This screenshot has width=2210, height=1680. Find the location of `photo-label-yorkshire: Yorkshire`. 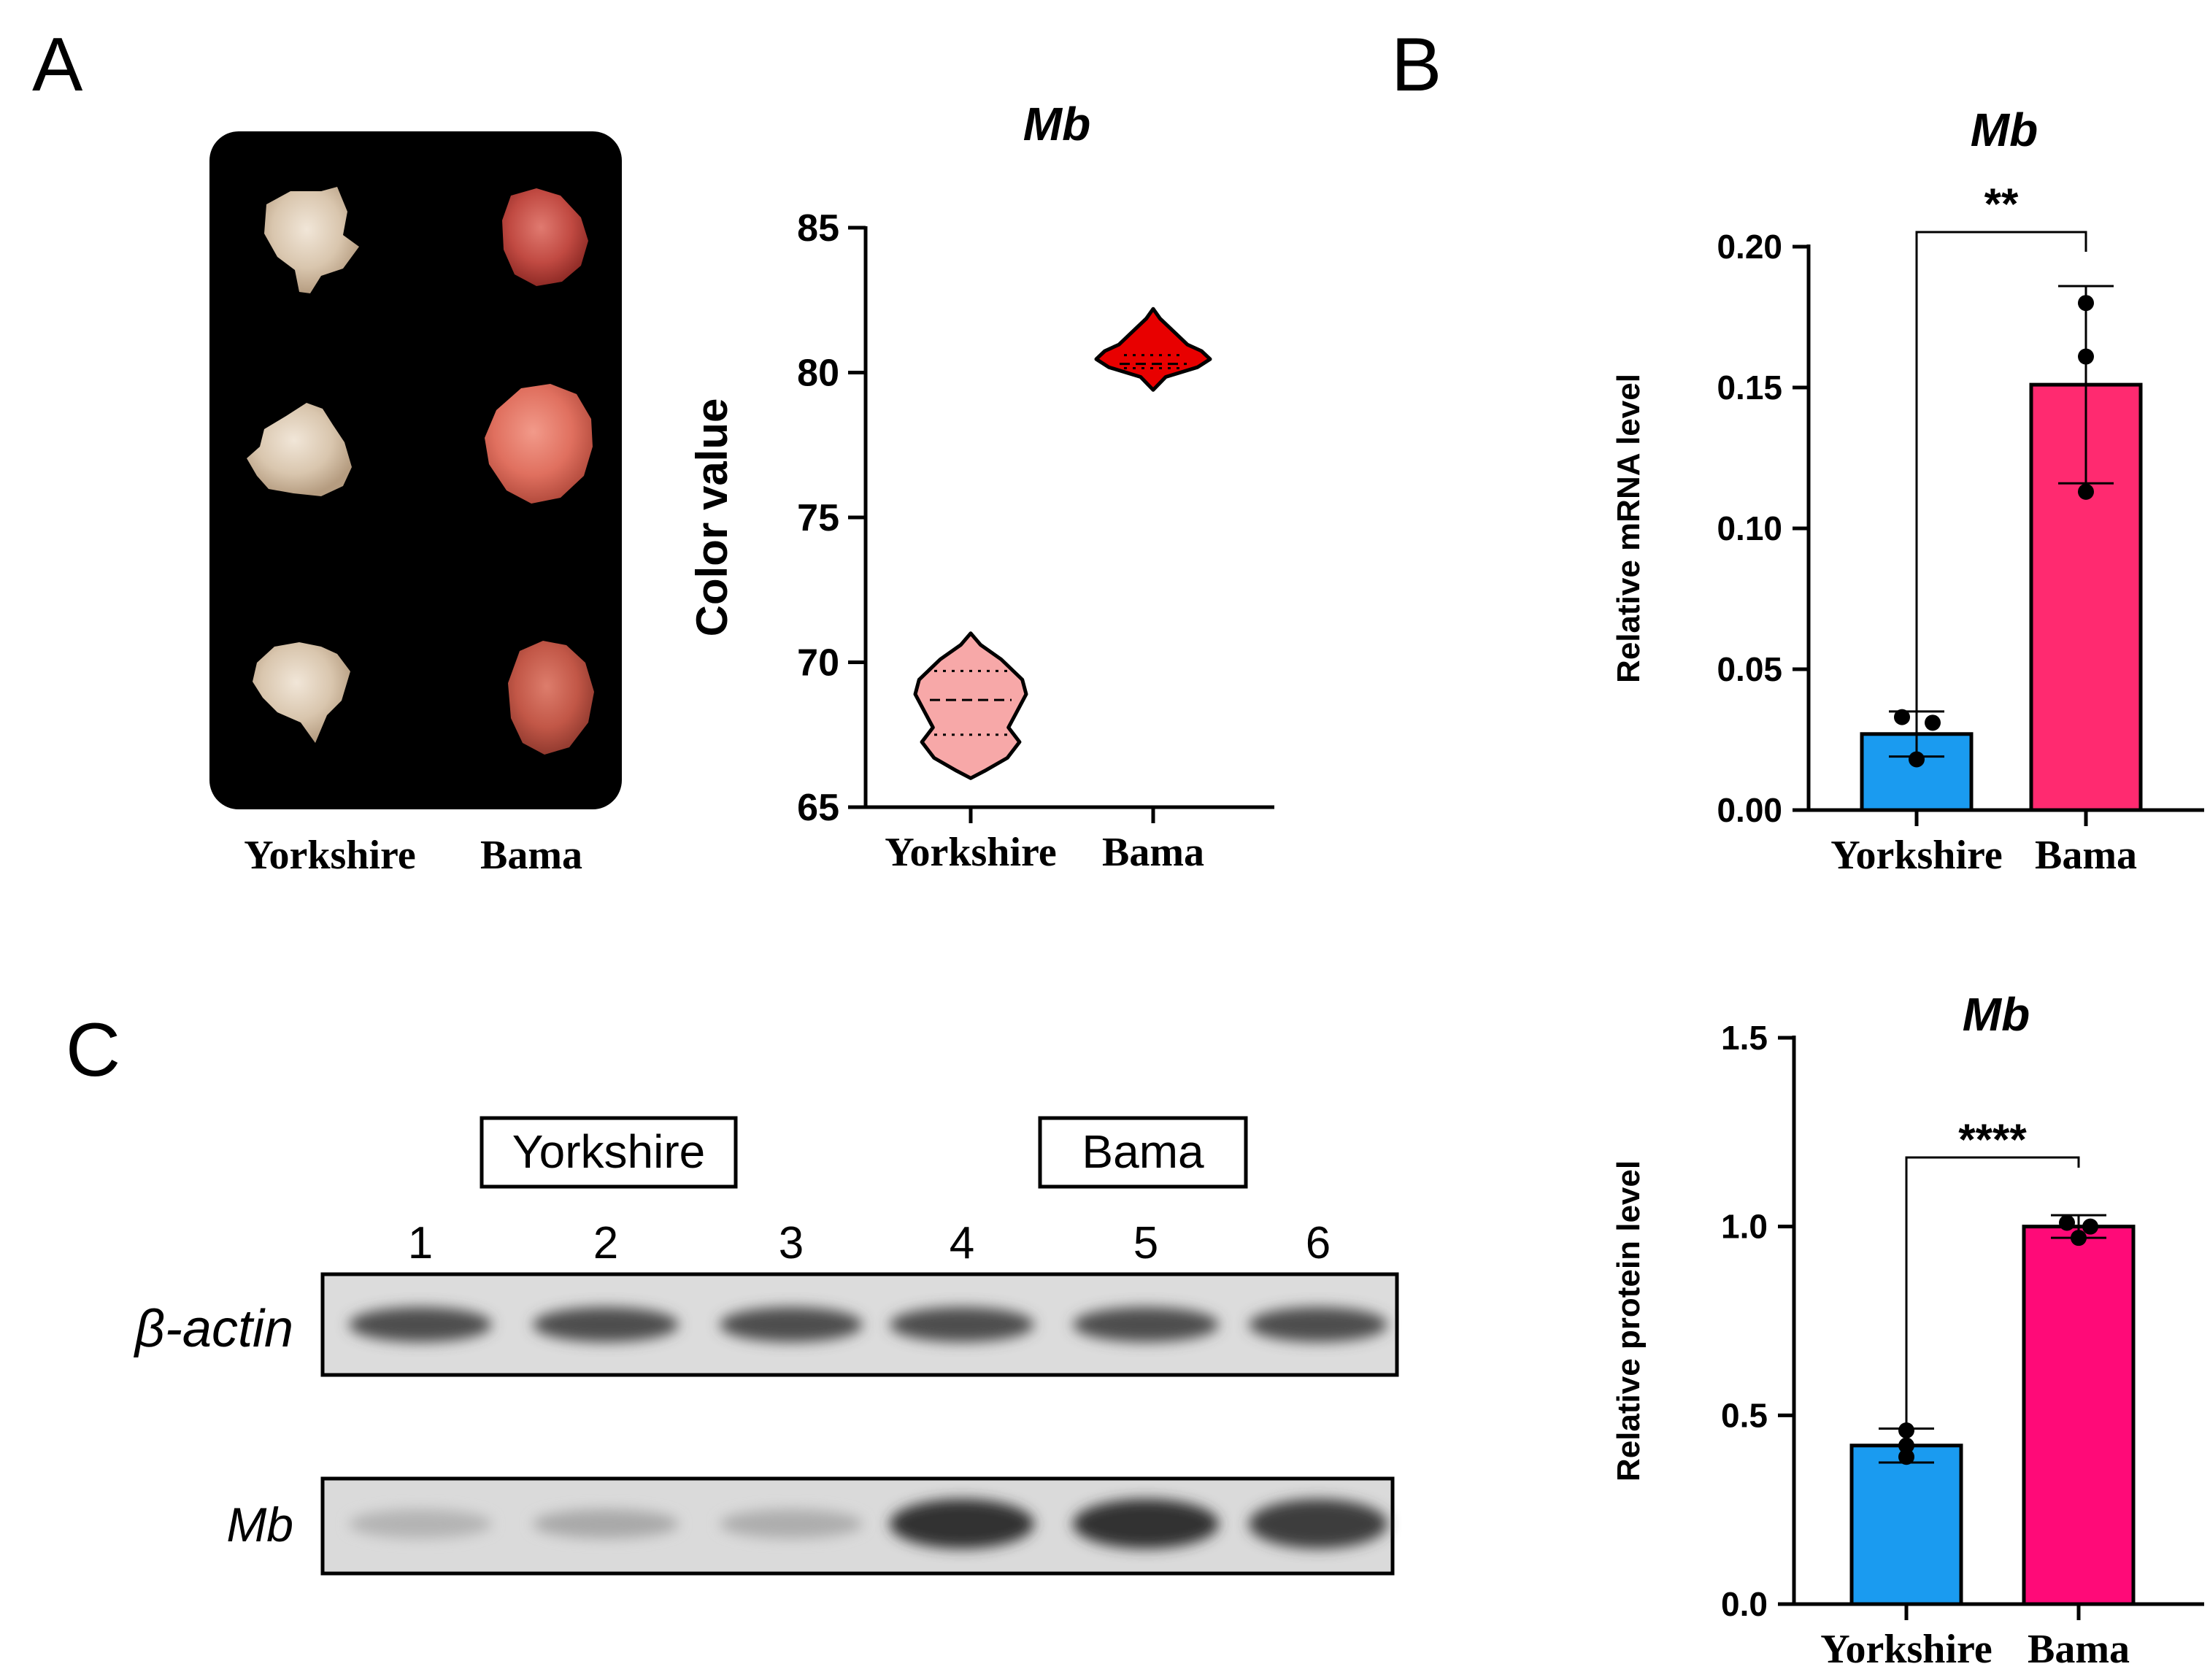

photo-label-yorkshire: Yorkshire is located at coordinates (329, 855).